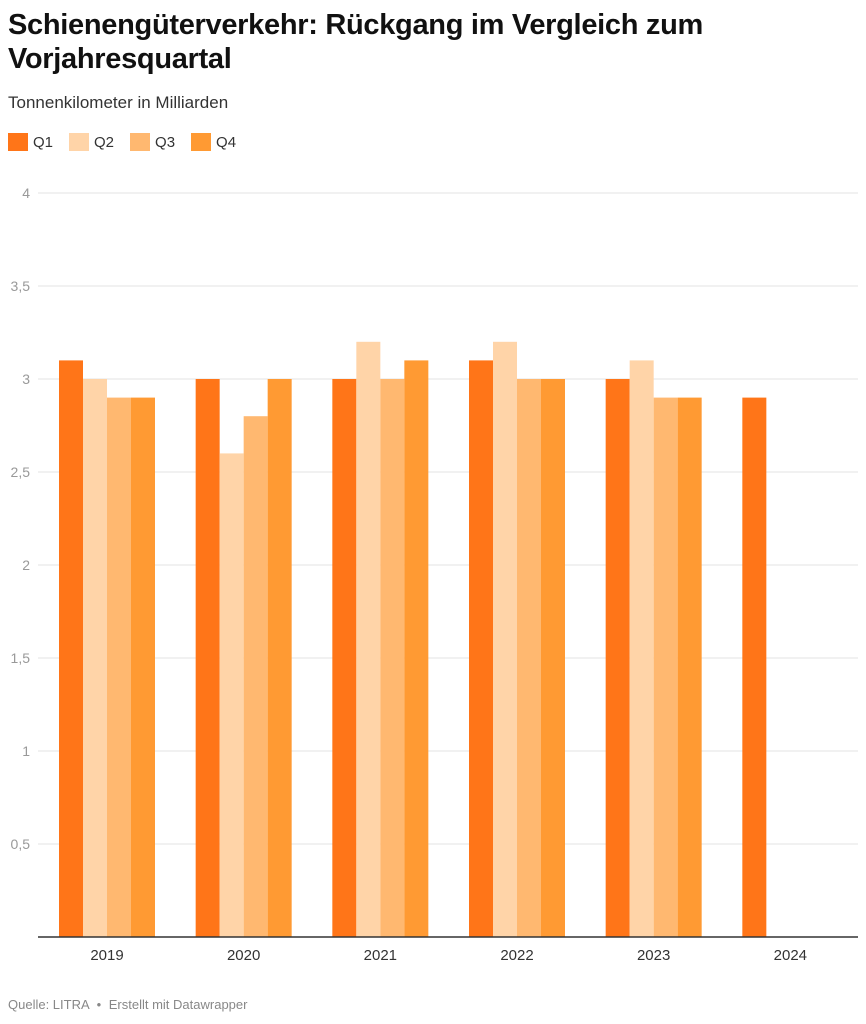 This screenshot has height=1024, width=866. What do you see at coordinates (26, 751) in the screenshot?
I see `y-tick-label: 1` at bounding box center [26, 751].